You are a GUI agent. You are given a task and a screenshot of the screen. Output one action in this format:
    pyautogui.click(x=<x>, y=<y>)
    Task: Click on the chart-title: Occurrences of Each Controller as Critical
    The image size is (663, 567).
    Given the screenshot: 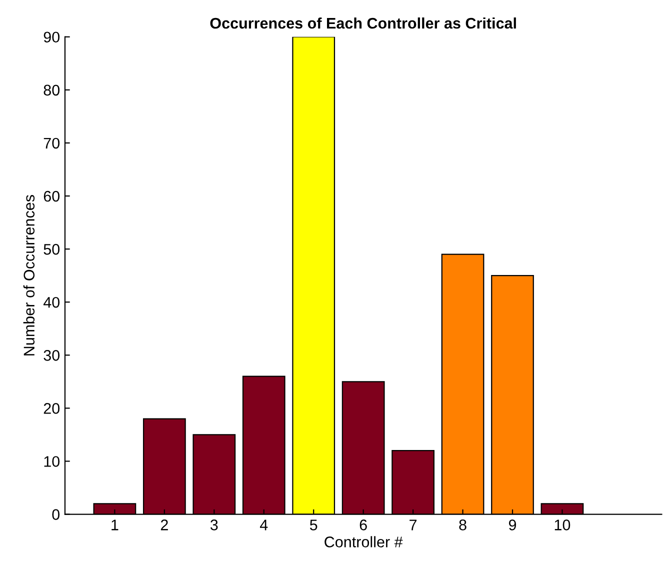 What is the action you would take?
    pyautogui.click(x=363, y=23)
    